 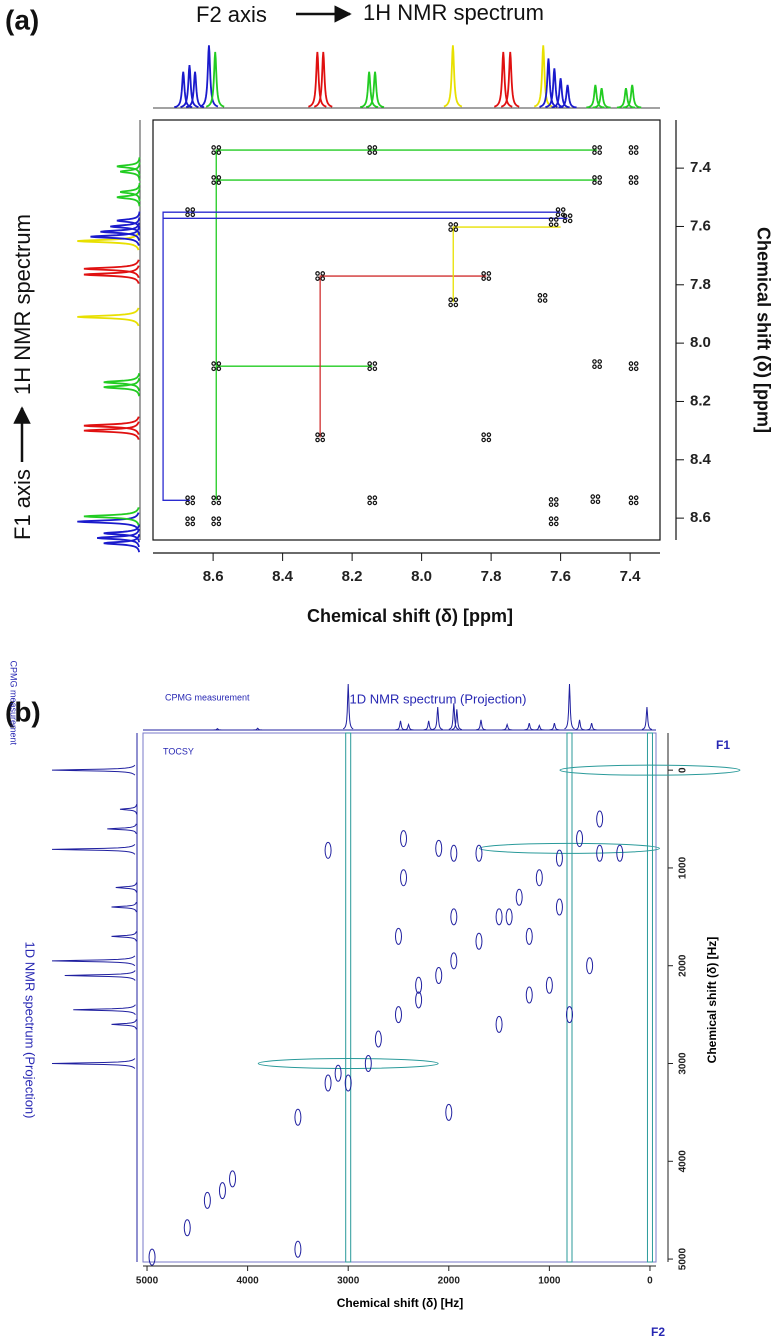 What do you see at coordinates (22, 19) in the screenshot?
I see `panel-label: (a)` at bounding box center [22, 19].